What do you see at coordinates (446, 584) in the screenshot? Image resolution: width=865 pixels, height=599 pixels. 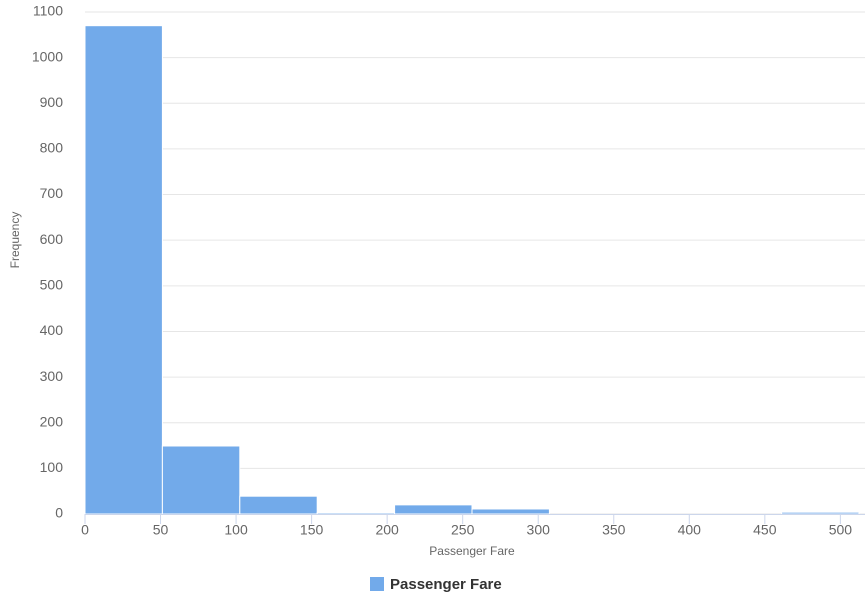 I see `legend-label: Passenger Fare` at bounding box center [446, 584].